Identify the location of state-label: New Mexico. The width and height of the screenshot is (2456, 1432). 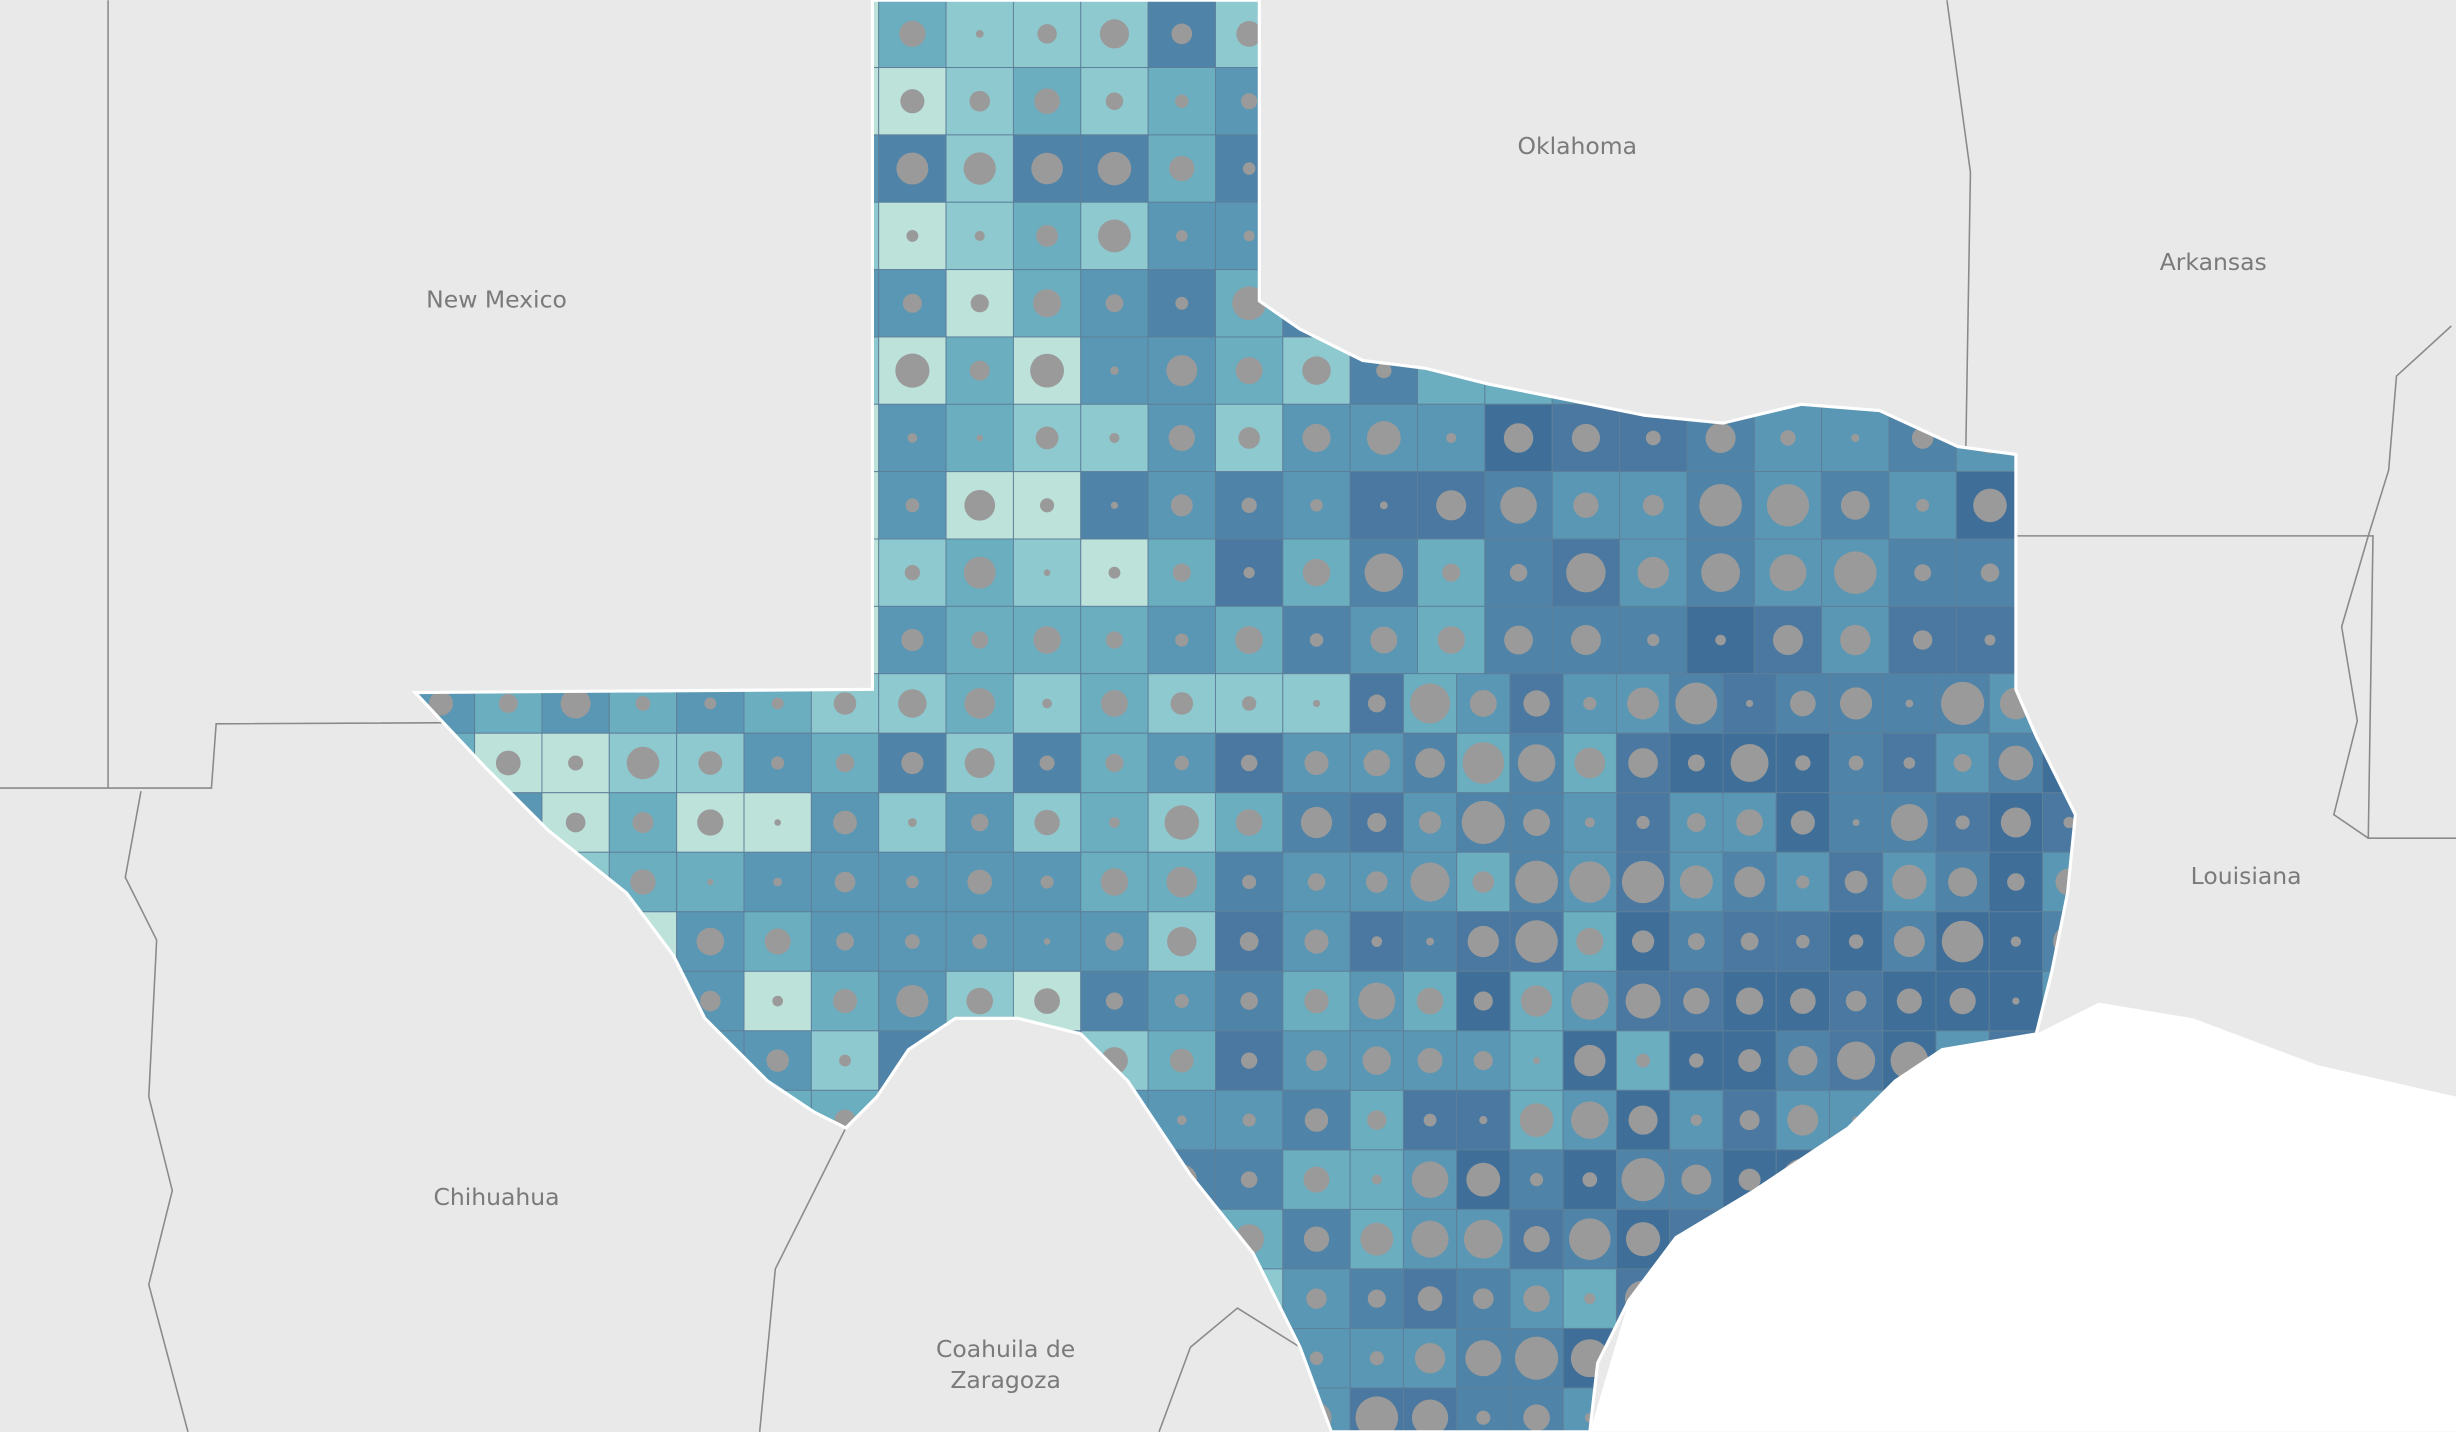
(496, 299).